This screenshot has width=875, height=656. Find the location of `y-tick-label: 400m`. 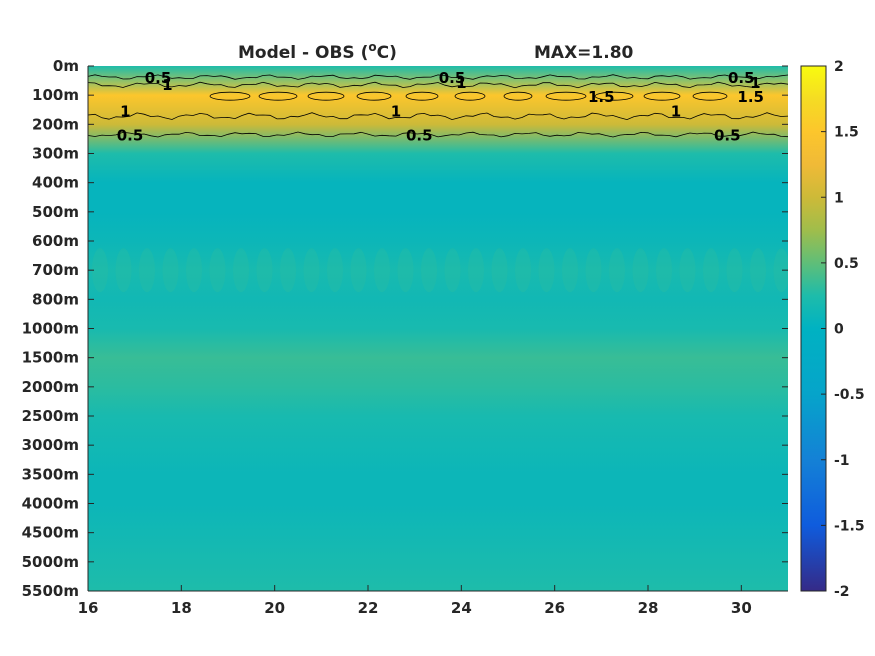

y-tick-label: 400m is located at coordinates (55, 183).